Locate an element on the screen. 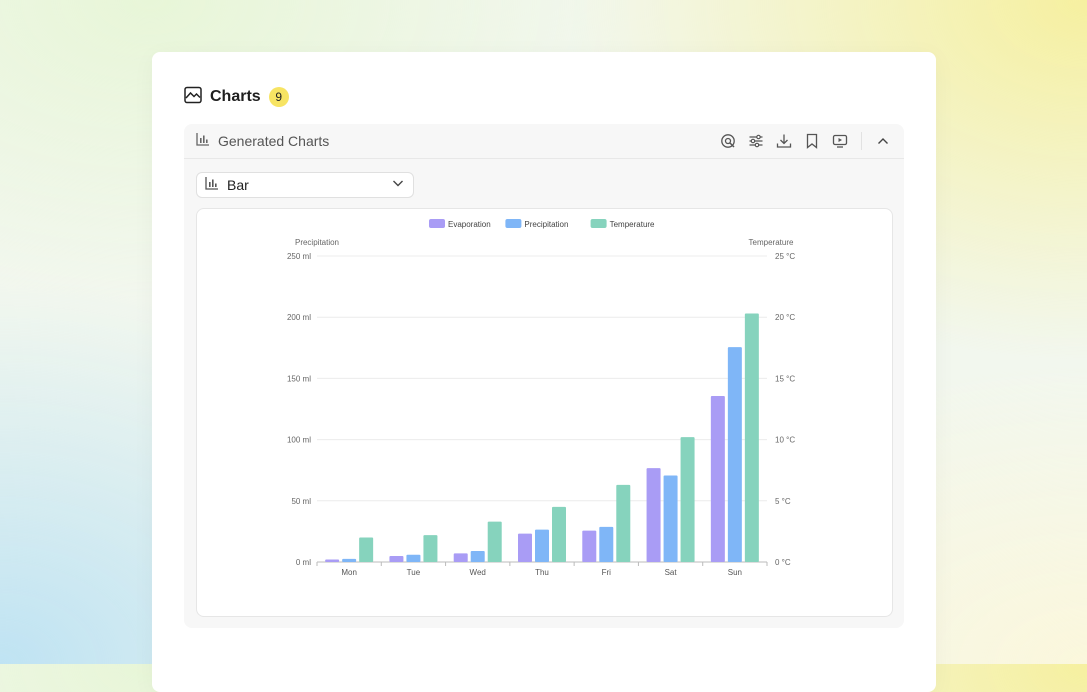 The height and width of the screenshot is (692, 1087). y-left-tick-label: 50 ml is located at coordinates (301, 501).